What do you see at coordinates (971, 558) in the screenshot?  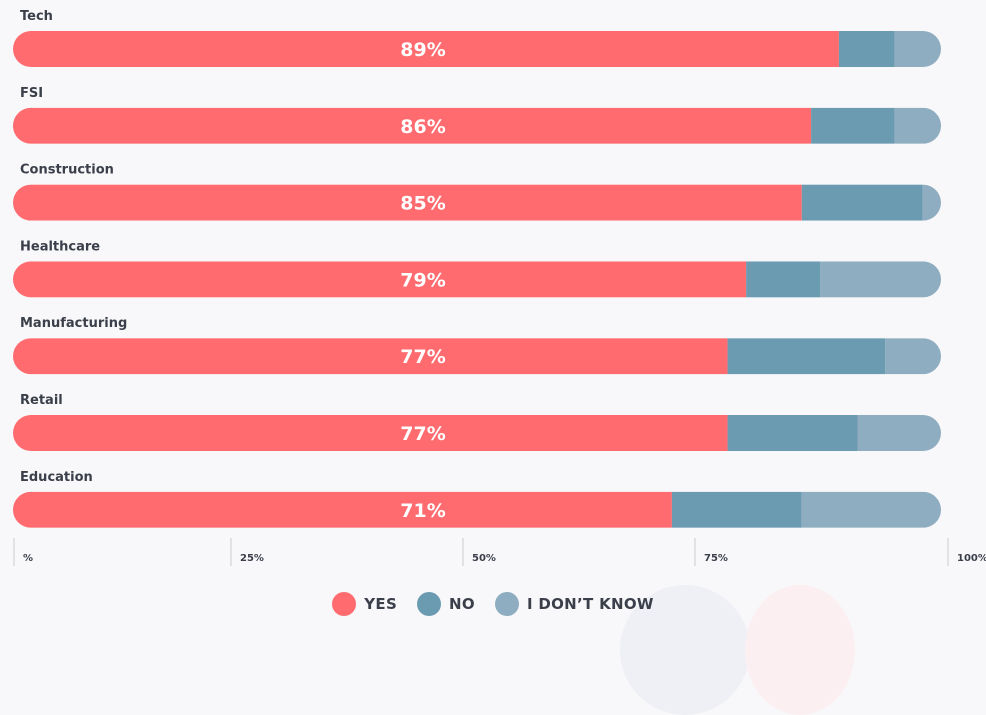 I see `x-tick-label-100: 100%` at bounding box center [971, 558].